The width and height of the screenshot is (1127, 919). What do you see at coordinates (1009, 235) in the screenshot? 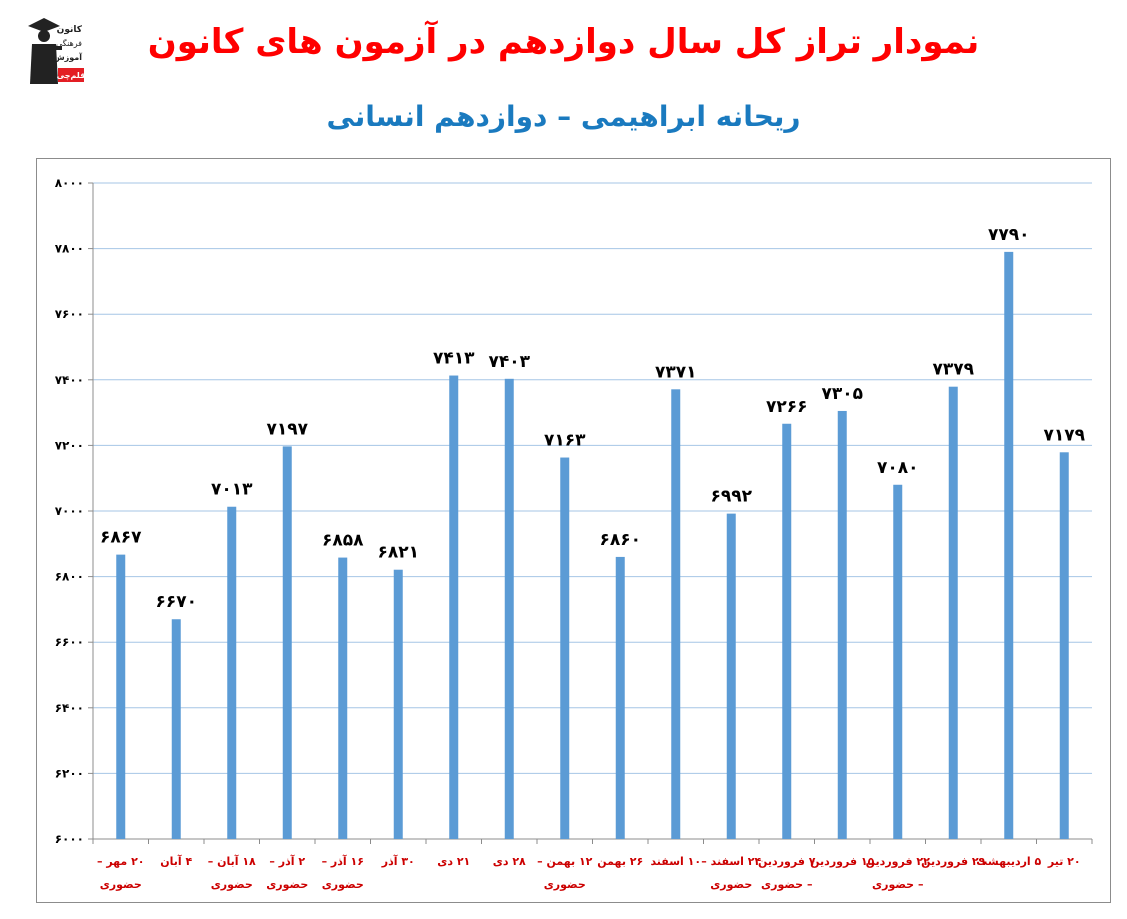
I see `data-label: ۷۷۹۰` at bounding box center [1009, 235].